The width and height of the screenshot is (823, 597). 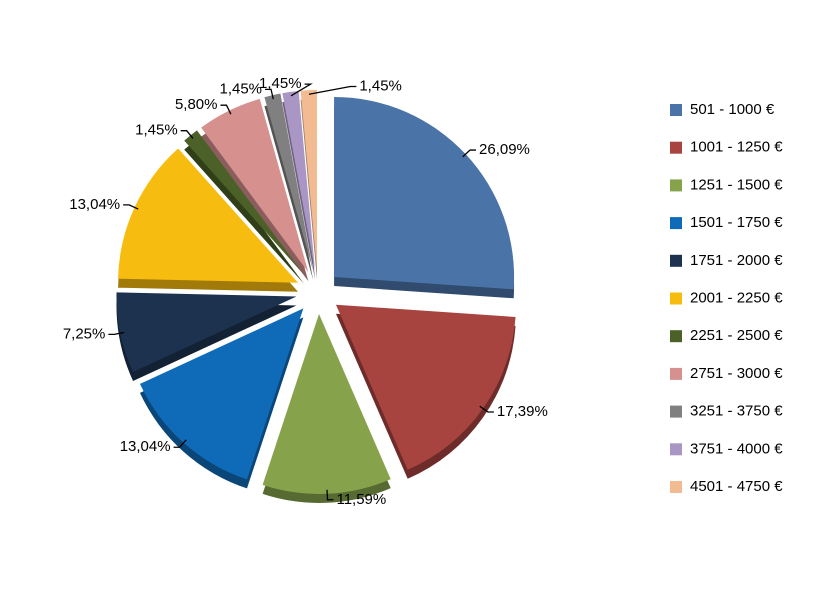 What do you see at coordinates (732, 109) in the screenshot?
I see `legend-label: 501 - 1000 €` at bounding box center [732, 109].